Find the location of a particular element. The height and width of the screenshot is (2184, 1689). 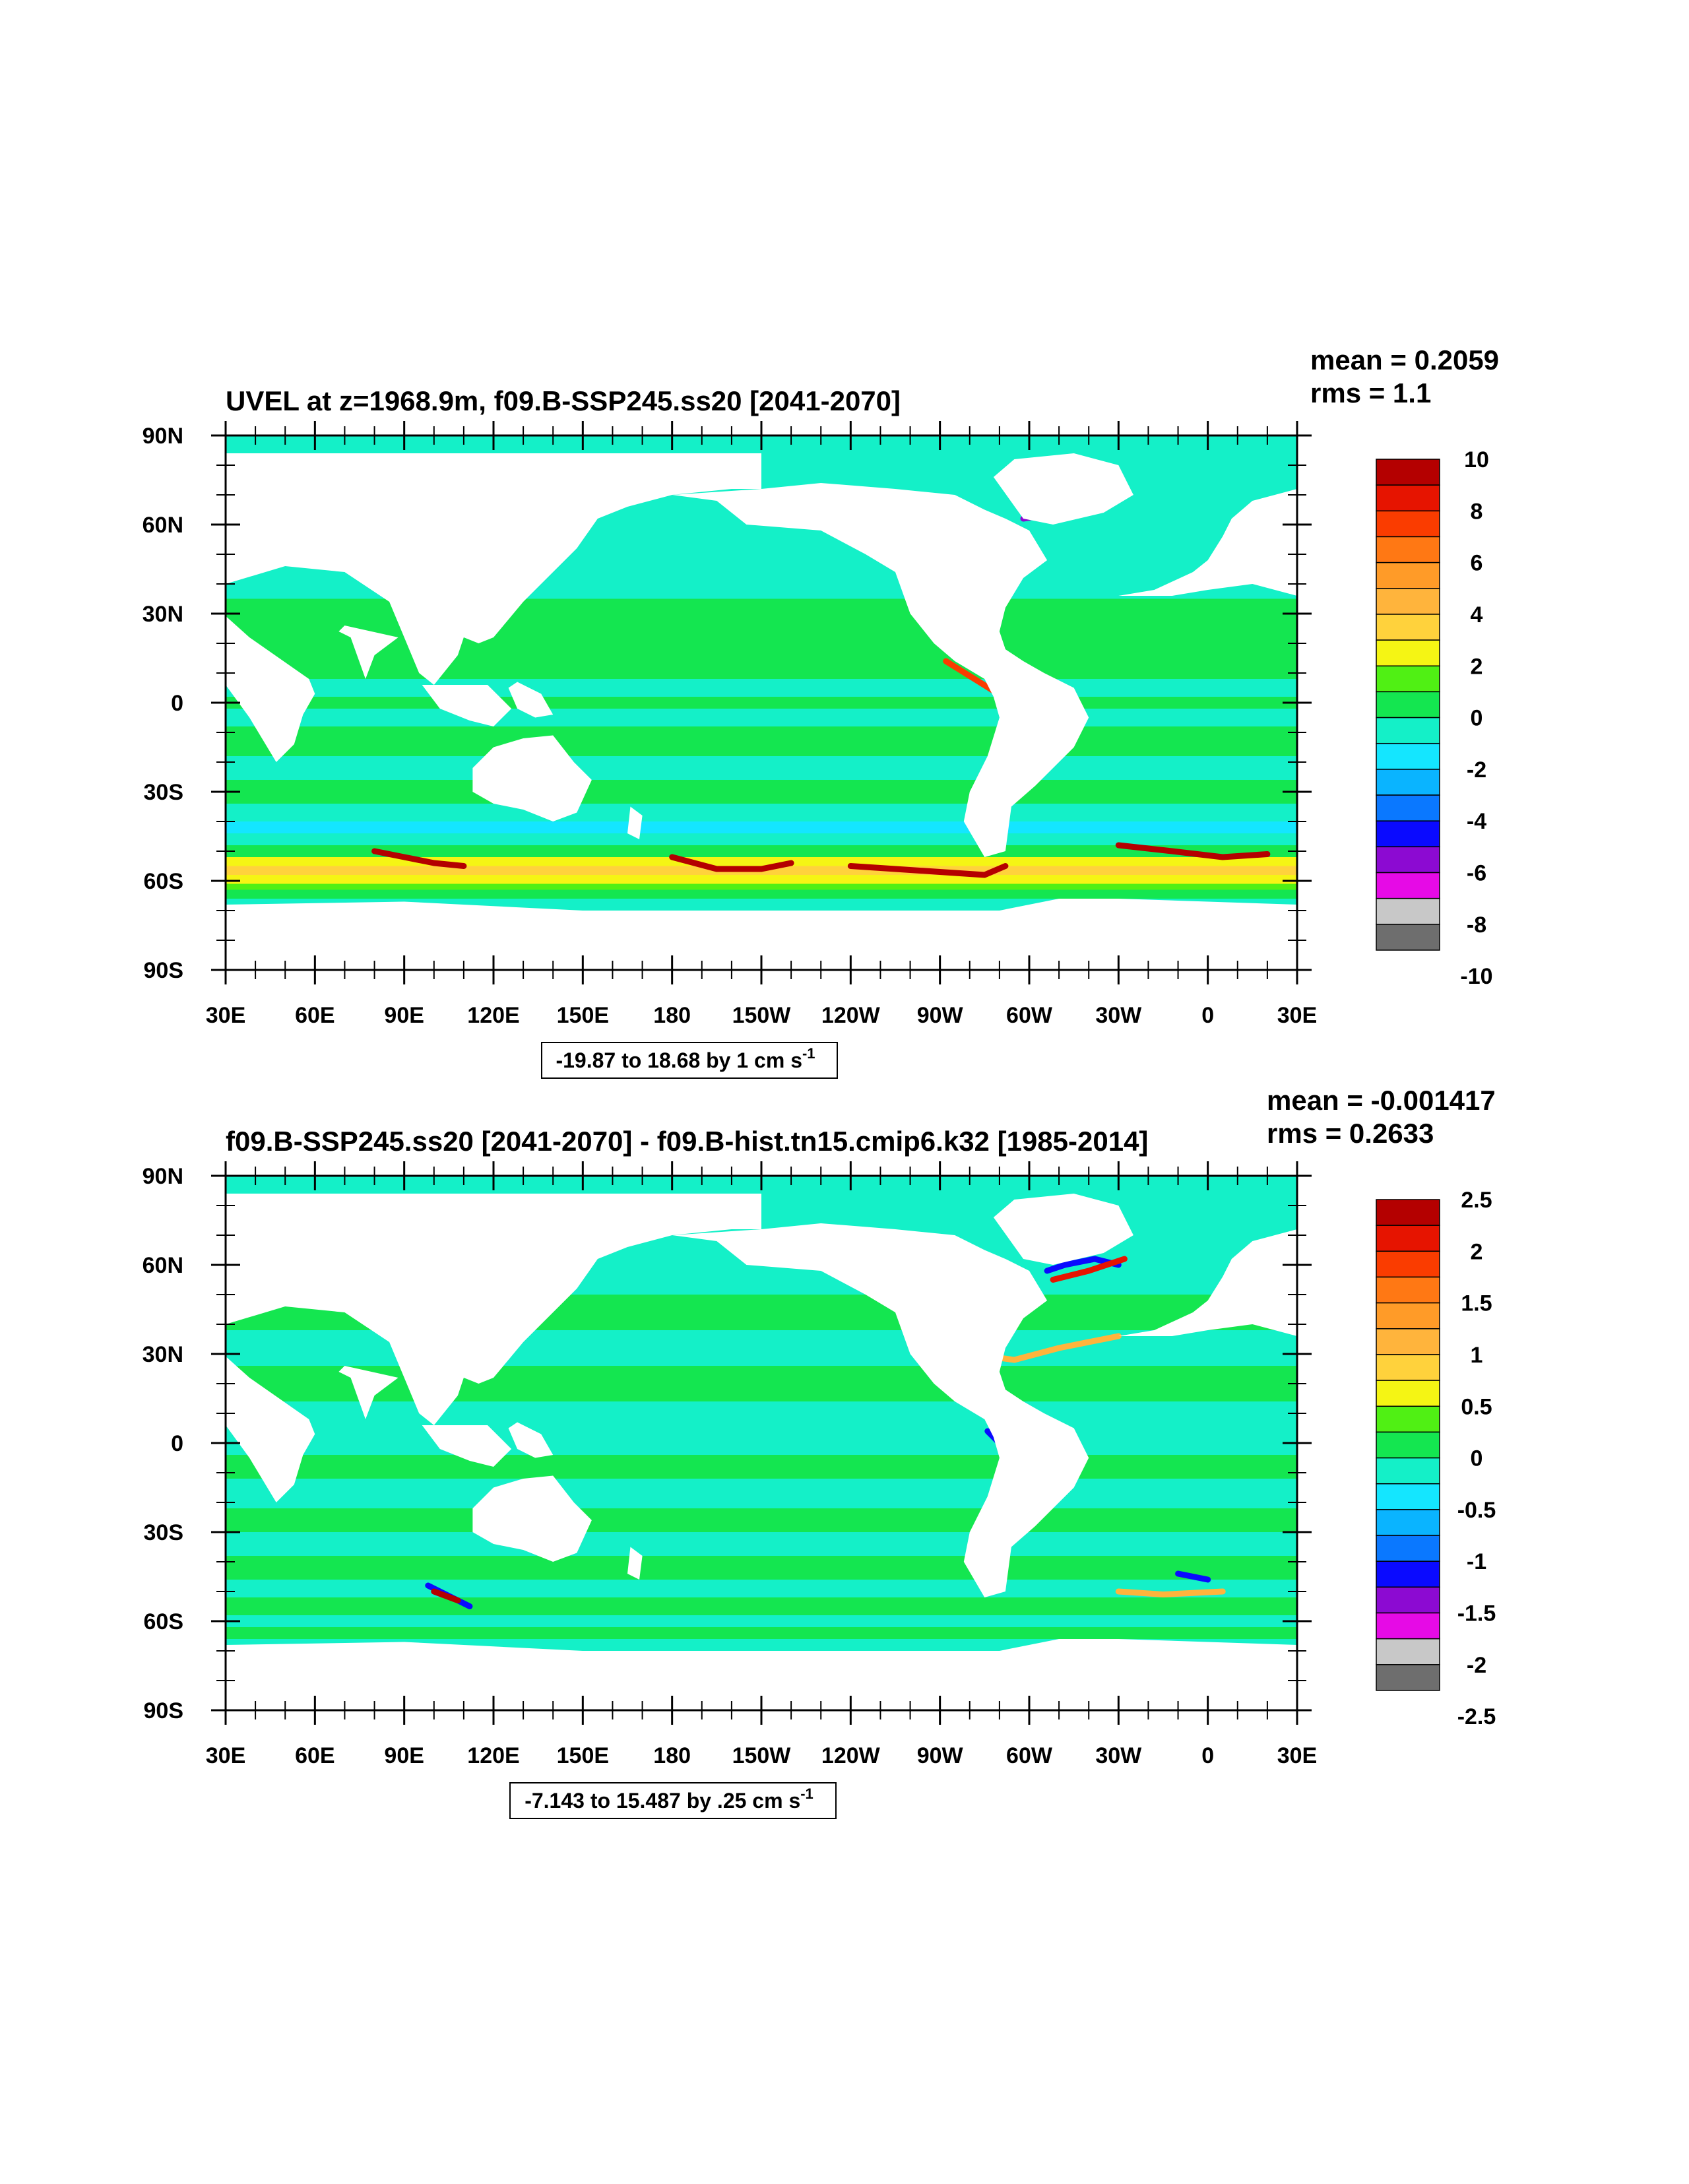

contour-range-box is located at coordinates (689, 1060).